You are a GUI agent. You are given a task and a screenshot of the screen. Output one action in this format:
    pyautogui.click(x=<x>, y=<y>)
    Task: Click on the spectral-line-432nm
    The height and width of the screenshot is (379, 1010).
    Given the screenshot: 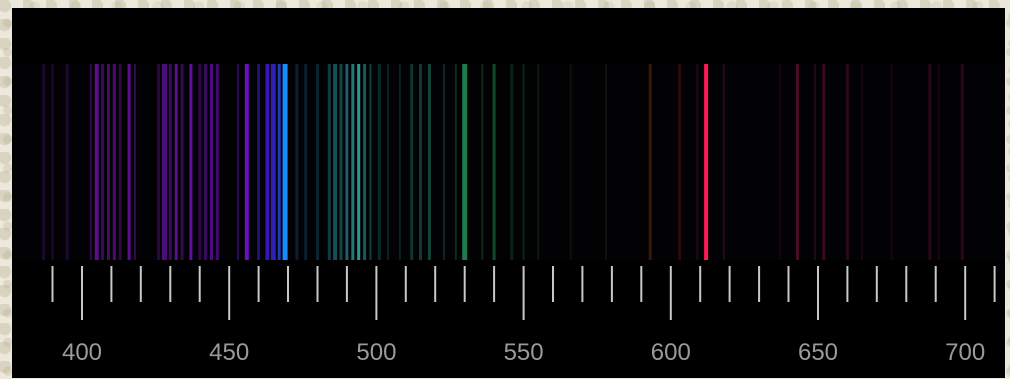 What is the action you would take?
    pyautogui.click(x=176, y=162)
    